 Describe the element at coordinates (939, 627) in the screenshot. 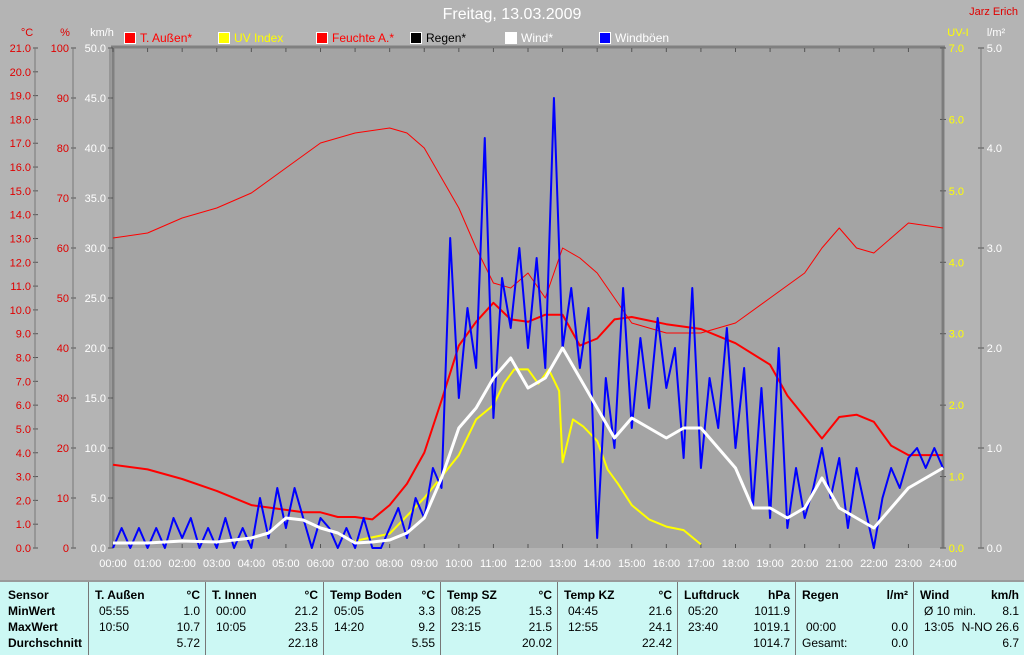

I see `max-time: 13:05` at that location.